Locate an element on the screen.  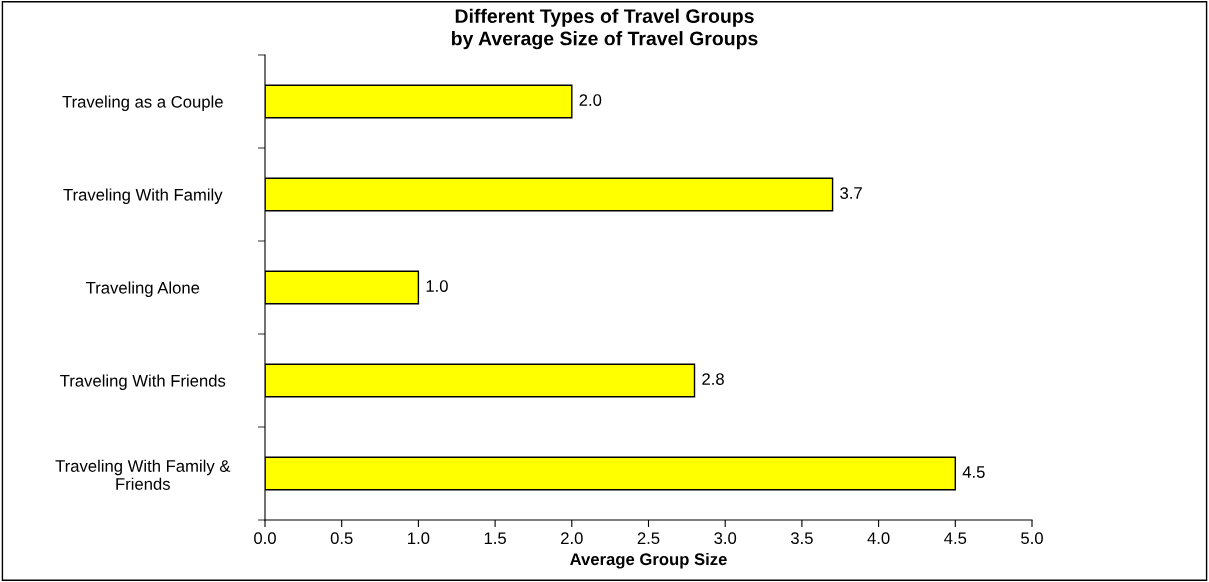
x-tick-label: 4.5 is located at coordinates (955, 538).